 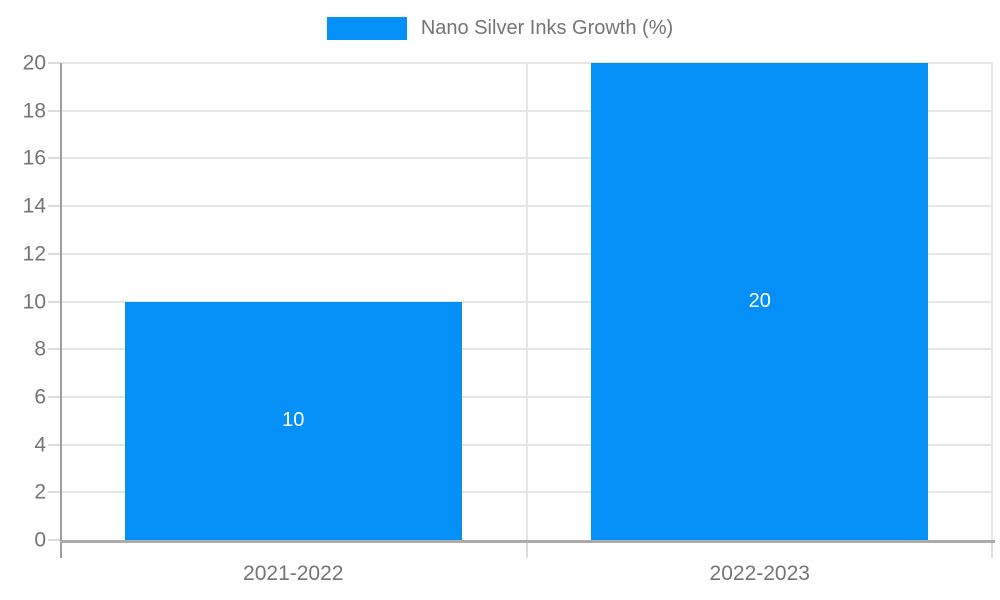 What do you see at coordinates (40, 540) in the screenshot?
I see `y-axis-label: 0` at bounding box center [40, 540].